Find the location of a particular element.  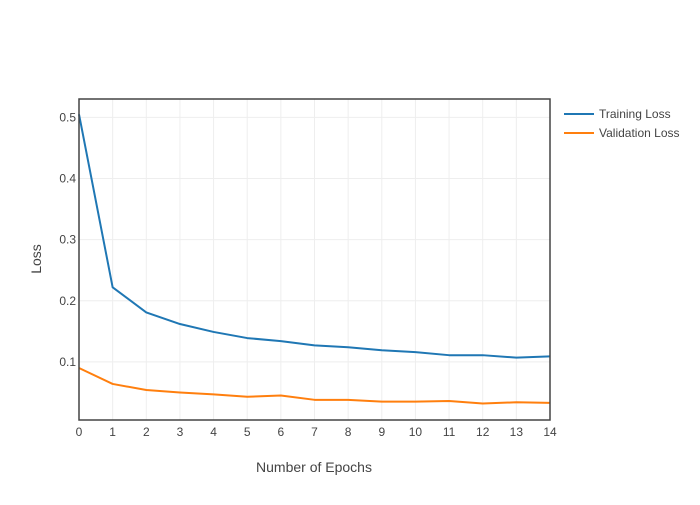

x-tick-label: 4 is located at coordinates (213, 432).